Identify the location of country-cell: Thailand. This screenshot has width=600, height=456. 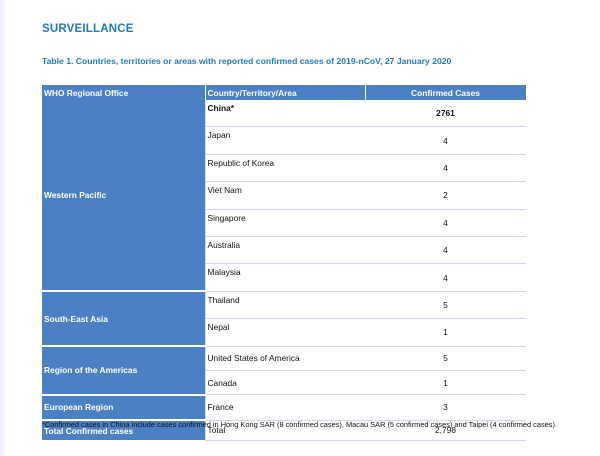
(284, 305).